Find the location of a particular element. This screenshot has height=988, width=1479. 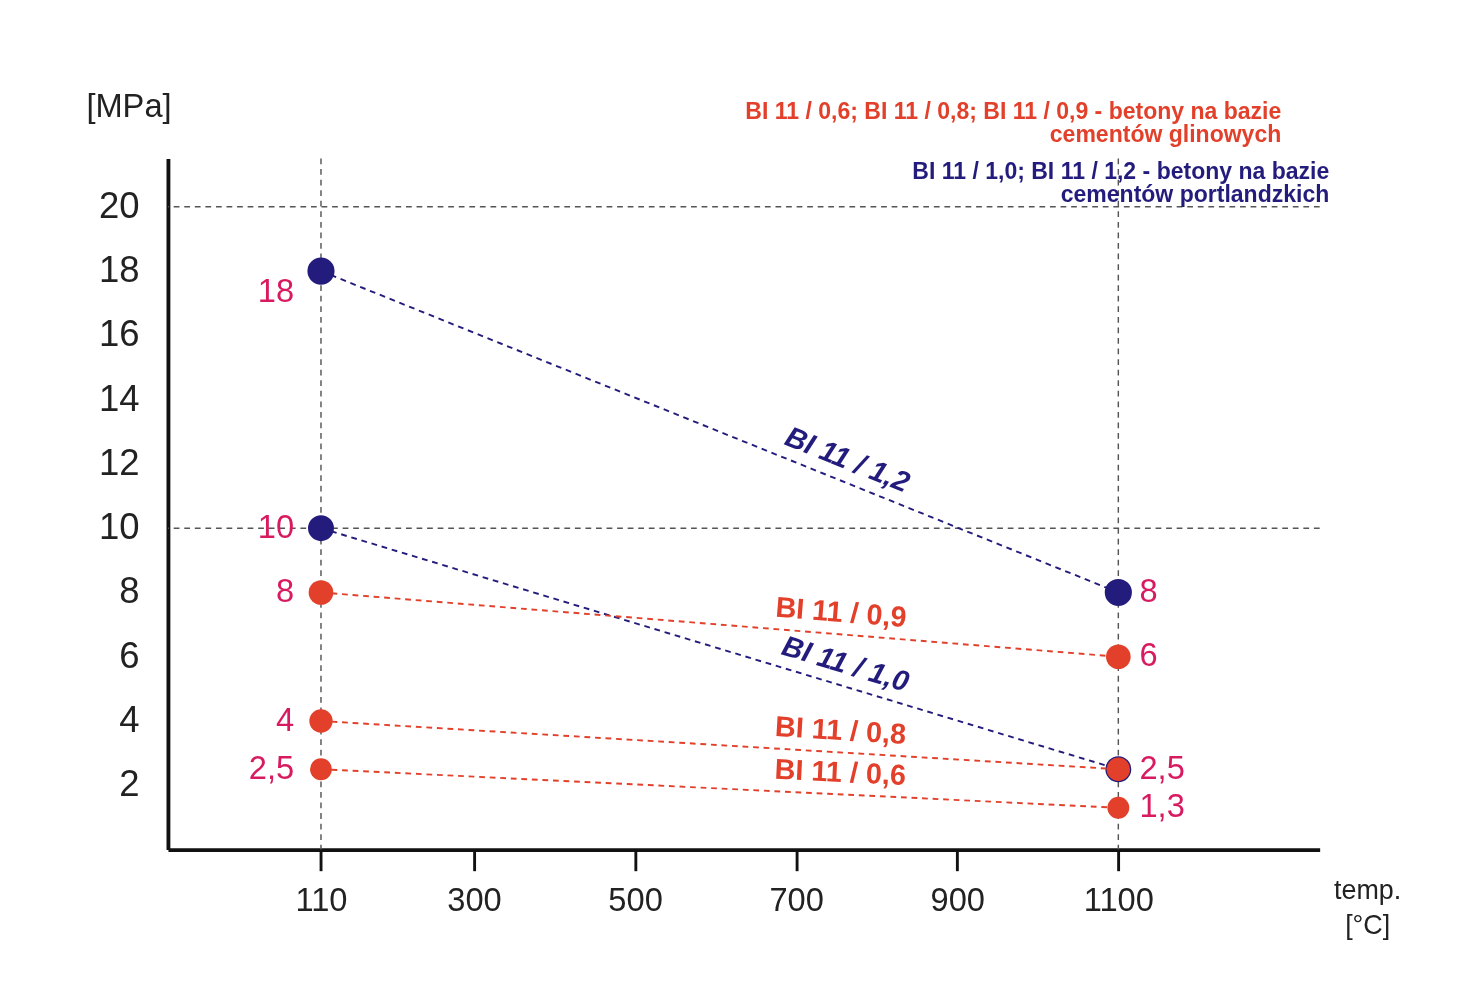

y-tick-label: 20 is located at coordinates (119, 205).